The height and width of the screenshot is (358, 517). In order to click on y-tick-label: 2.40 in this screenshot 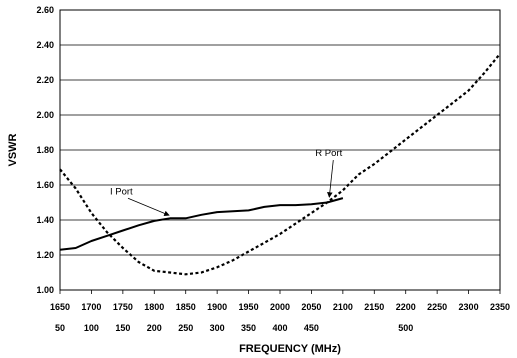, I will do `click(45, 45)`.